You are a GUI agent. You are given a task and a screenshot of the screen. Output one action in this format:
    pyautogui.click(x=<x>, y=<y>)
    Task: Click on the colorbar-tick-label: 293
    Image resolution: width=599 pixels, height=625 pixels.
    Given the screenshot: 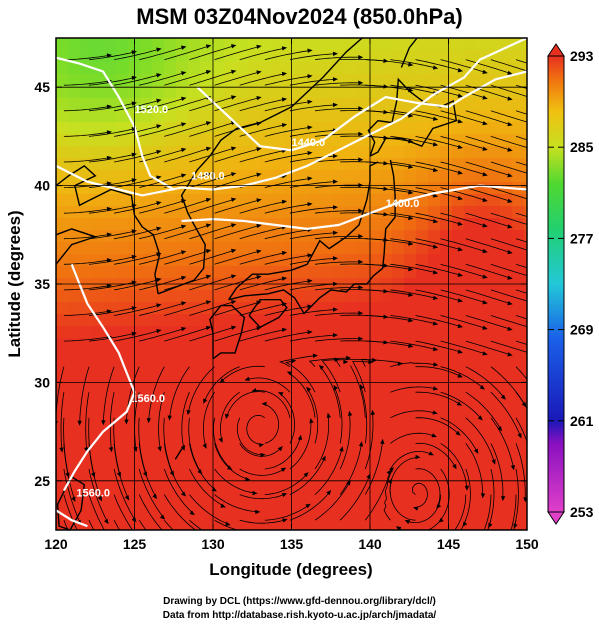 What is the action you would take?
    pyautogui.click(x=582, y=56)
    